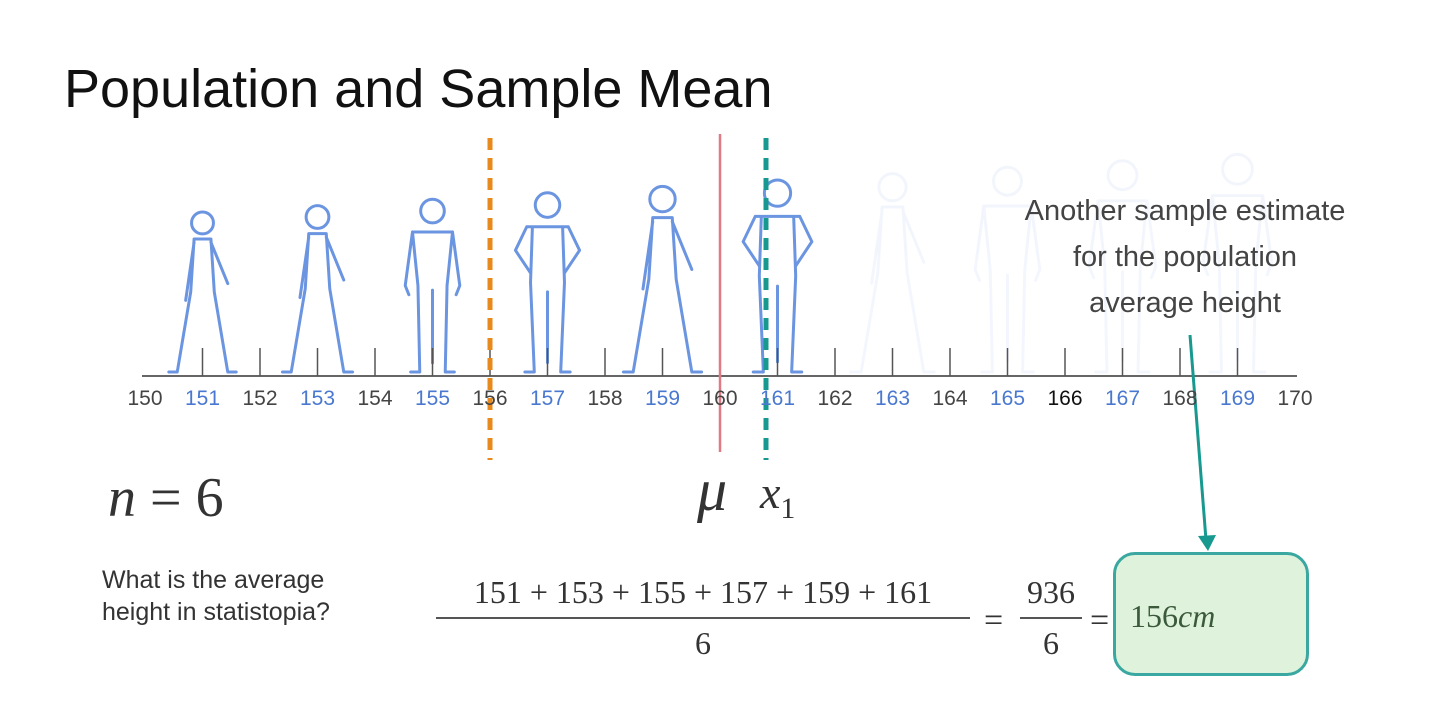  Describe the element at coordinates (1154, 616) in the screenshot. I see `result-number: 156` at that location.